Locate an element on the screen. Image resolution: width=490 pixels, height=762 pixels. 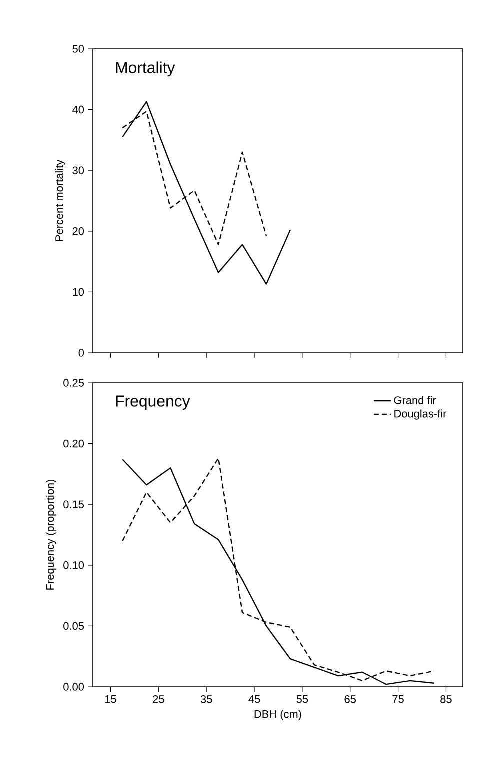
y-tick-label: 20 is located at coordinates (78, 232).